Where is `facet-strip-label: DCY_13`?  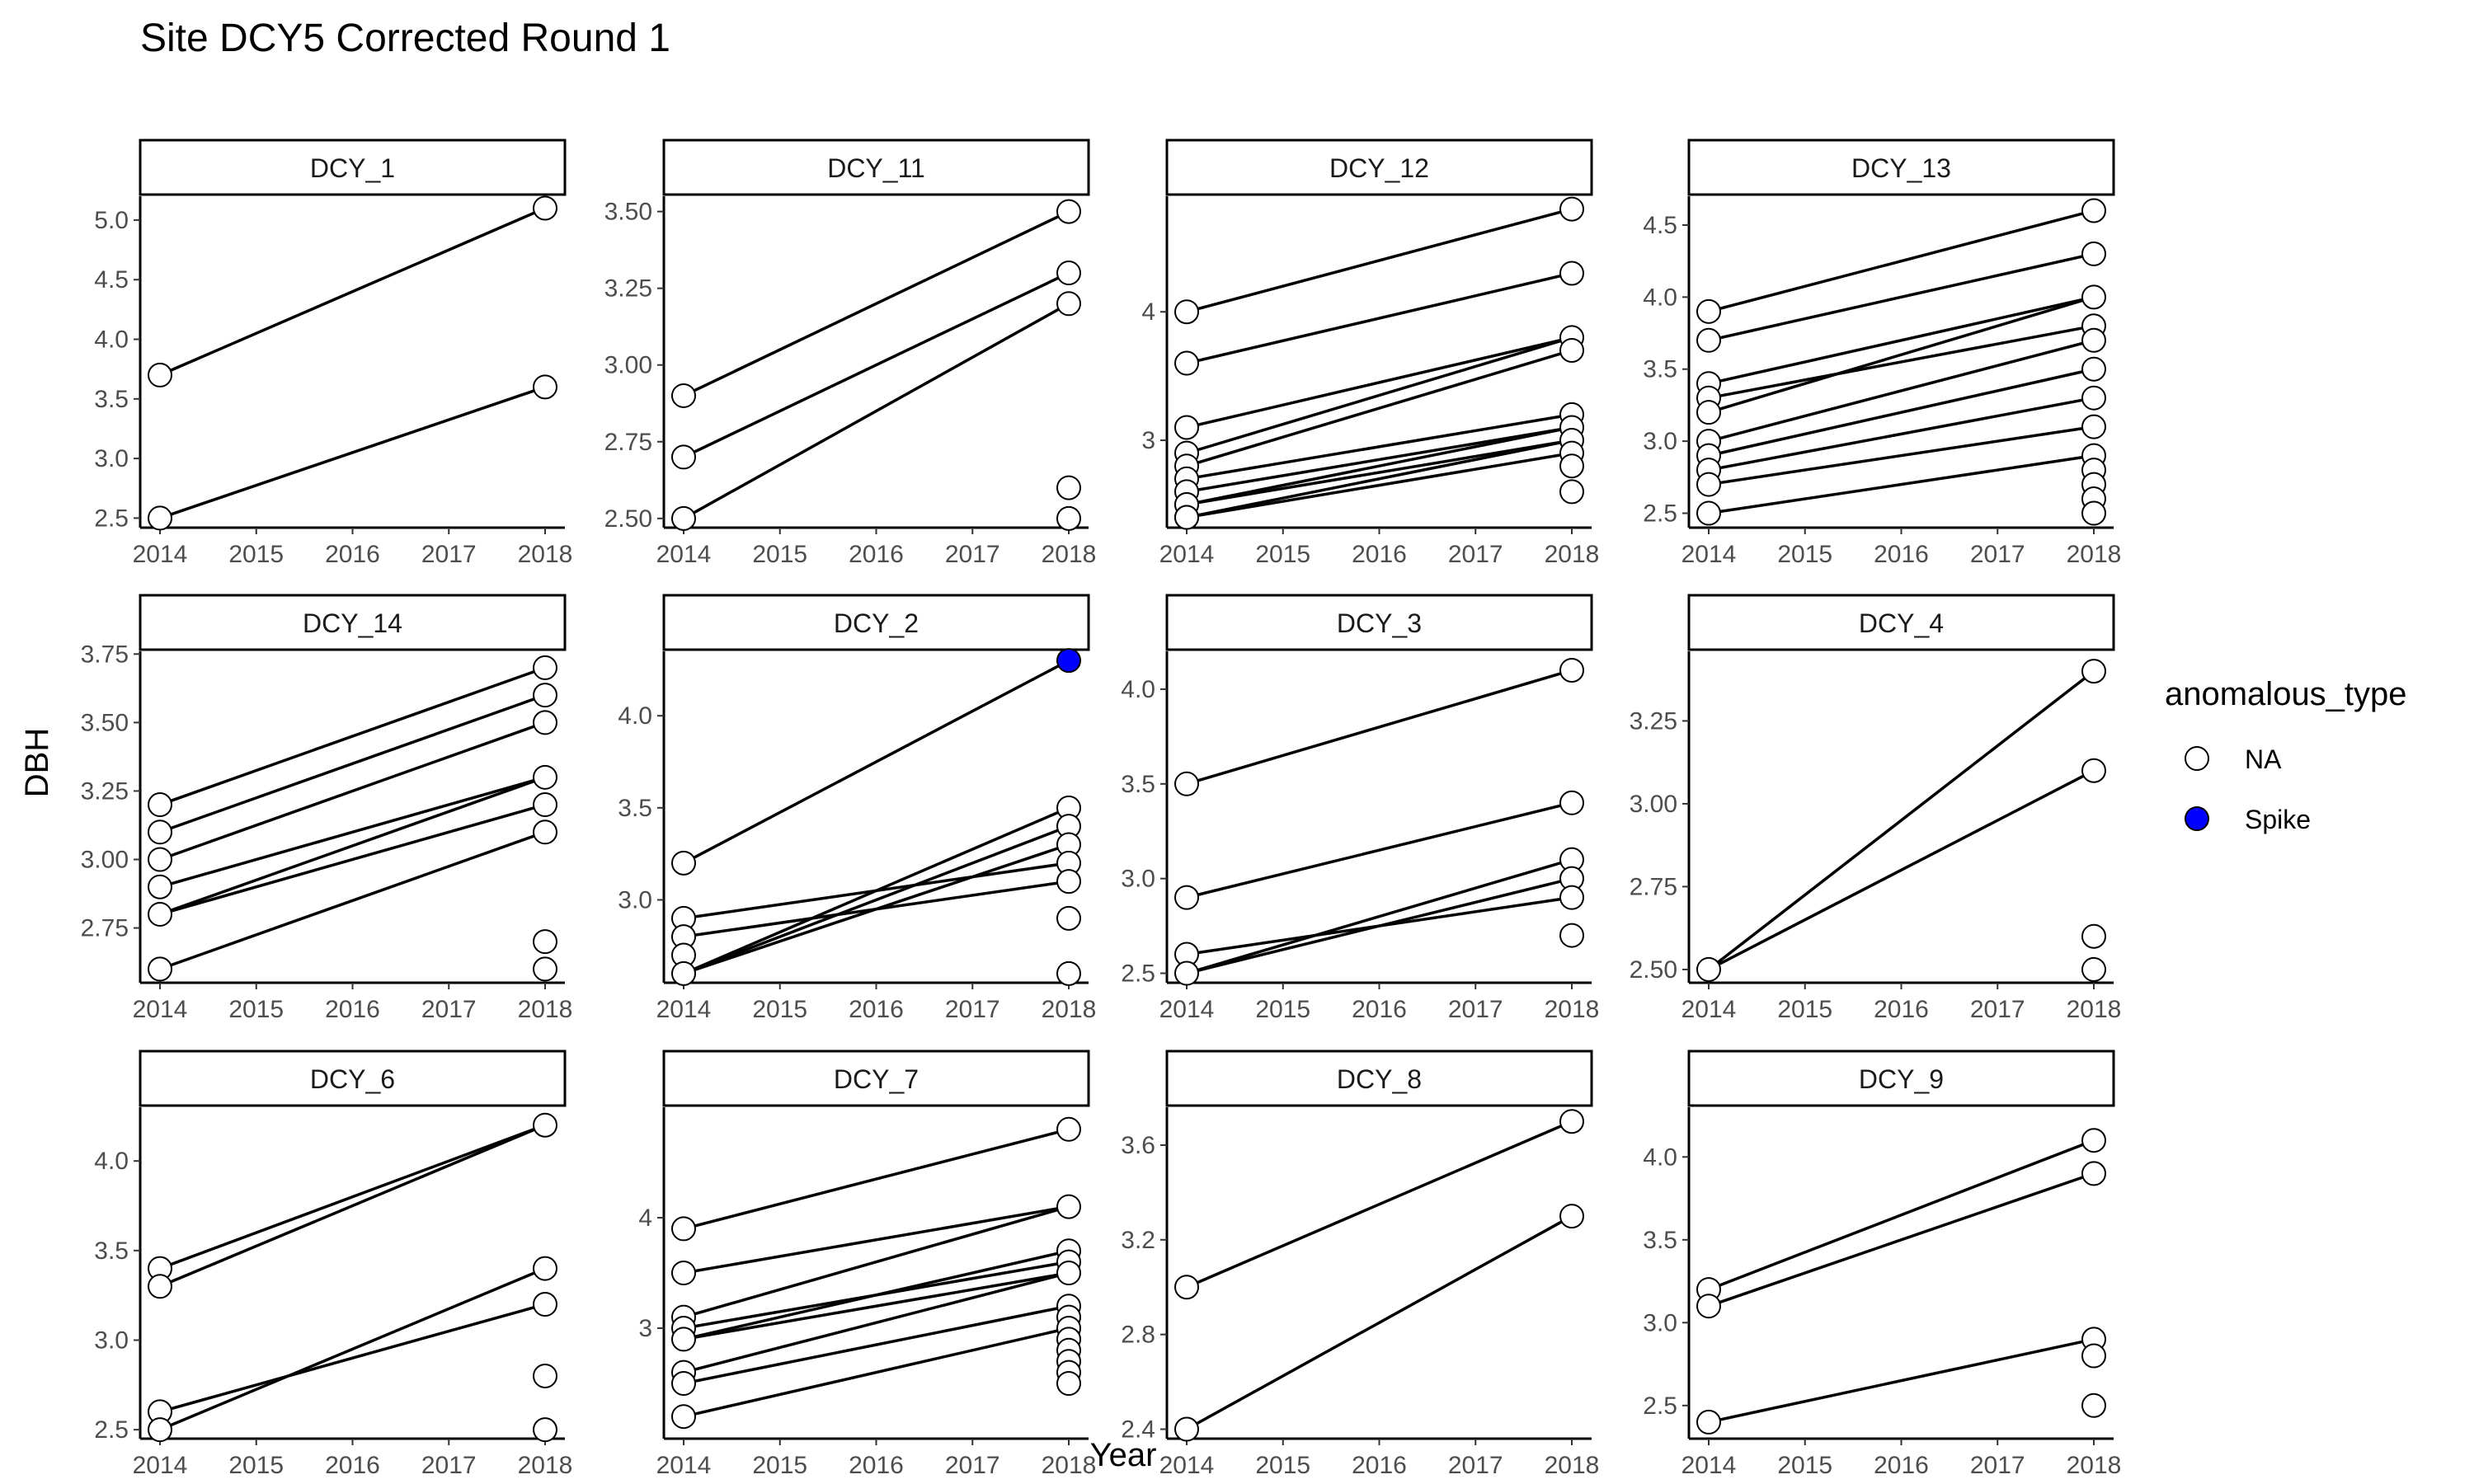 facet-strip-label: DCY_13 is located at coordinates (1901, 168).